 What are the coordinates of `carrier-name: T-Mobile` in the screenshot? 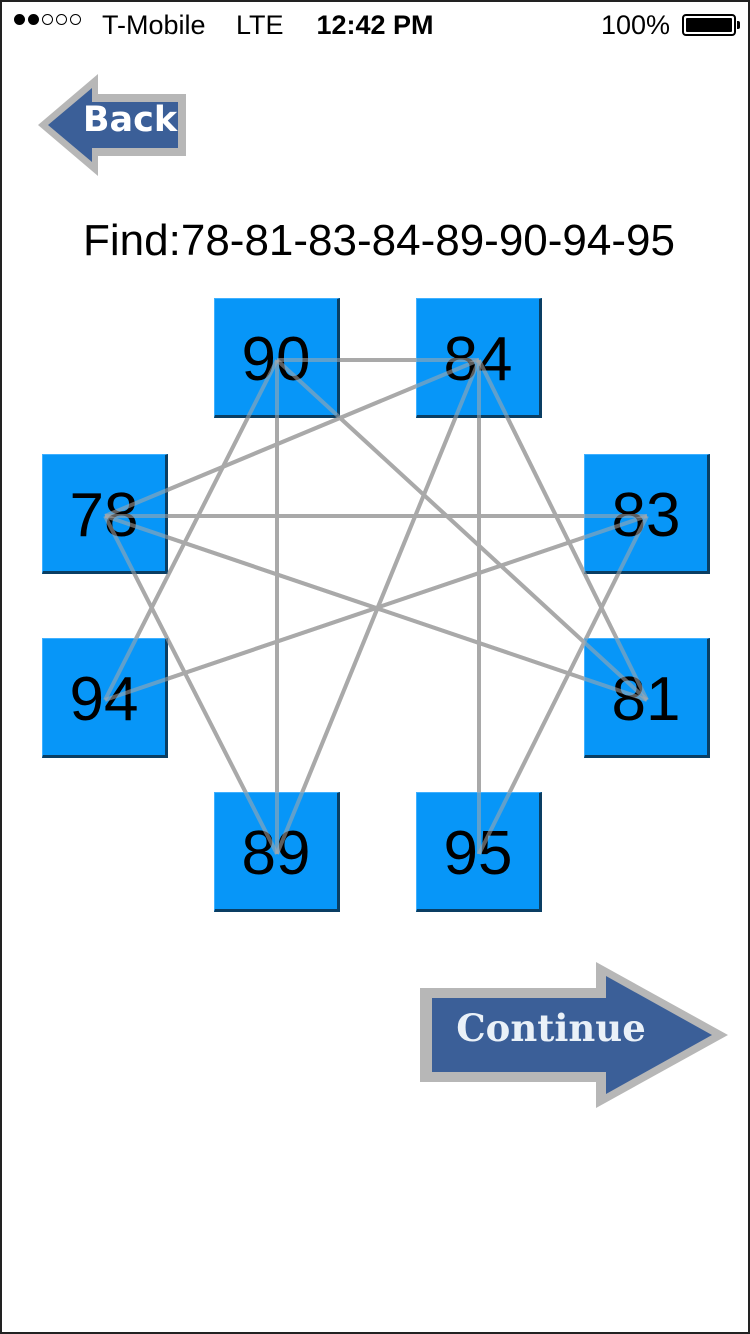 It's located at (154, 25).